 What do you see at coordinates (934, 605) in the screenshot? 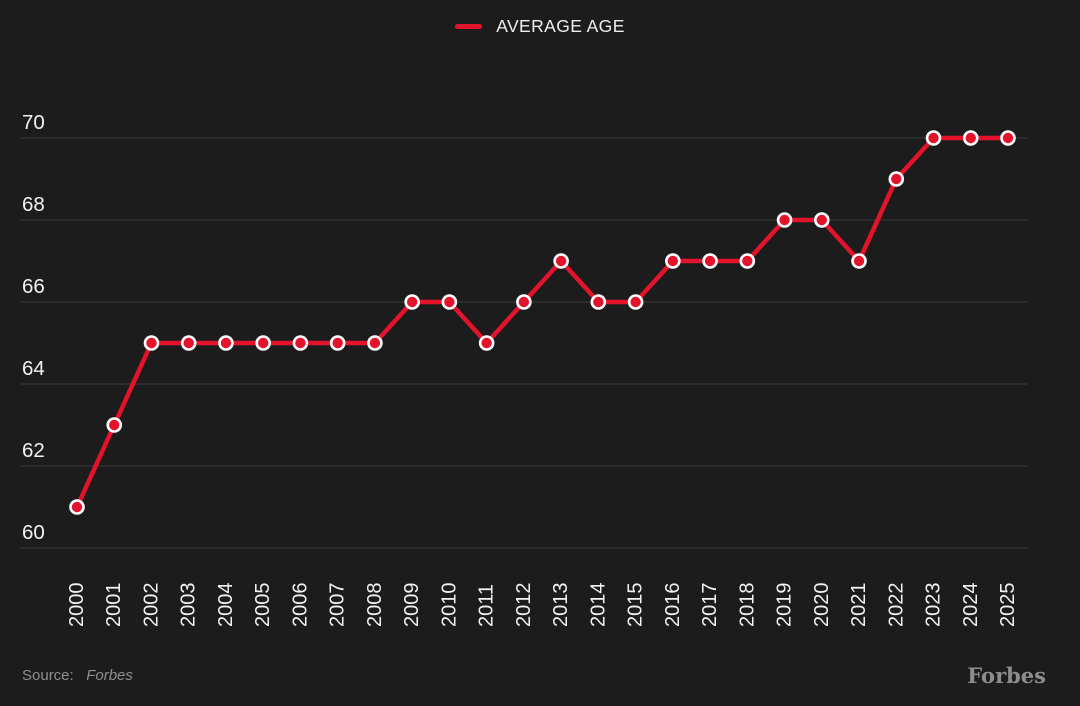
I see `x-axis-tick-label: 2023` at bounding box center [934, 605].